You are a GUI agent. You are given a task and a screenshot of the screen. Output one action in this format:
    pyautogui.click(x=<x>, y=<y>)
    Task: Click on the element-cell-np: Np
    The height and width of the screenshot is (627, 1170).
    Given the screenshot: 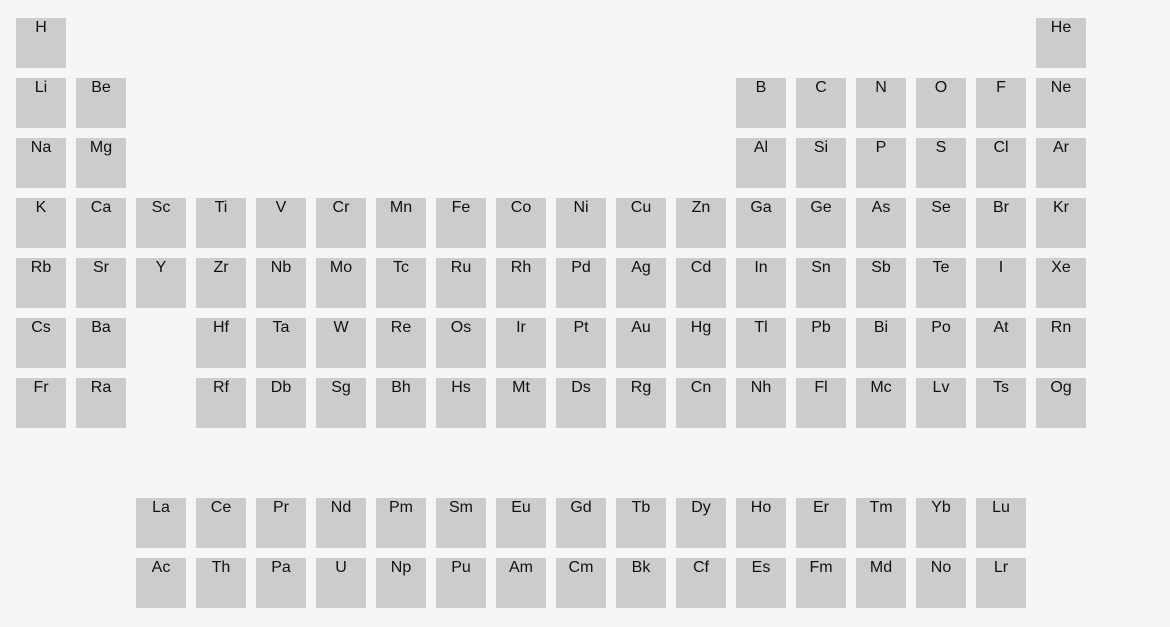 What is the action you would take?
    pyautogui.click(x=401, y=583)
    